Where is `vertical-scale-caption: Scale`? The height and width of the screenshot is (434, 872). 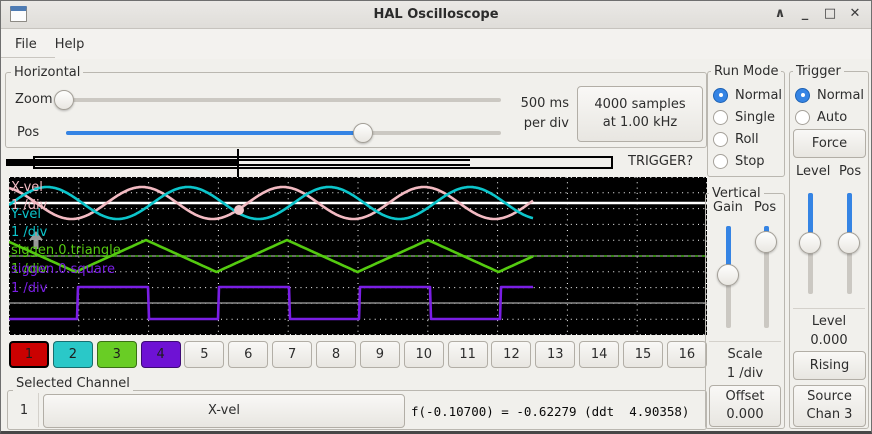 vertical-scale-caption: Scale is located at coordinates (745, 354).